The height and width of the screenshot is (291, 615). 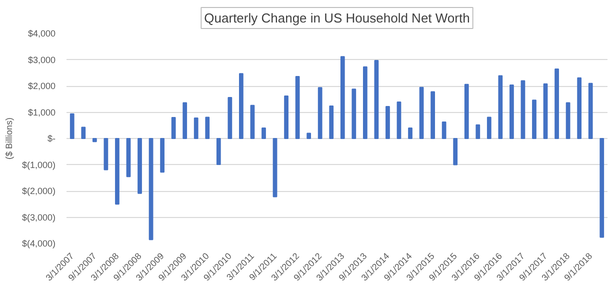 What do you see at coordinates (42, 112) in the screenshot?
I see `y-tick-label: $1,000` at bounding box center [42, 112].